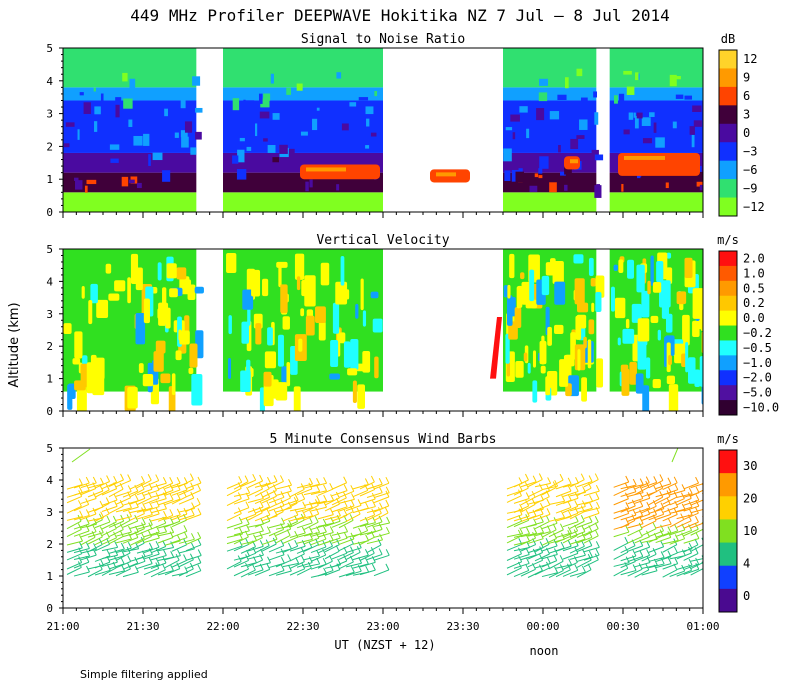 This screenshot has width=800, height=700. Describe the element at coordinates (622, 626) in the screenshot. I see `x-tick-label: 00:30` at that location.